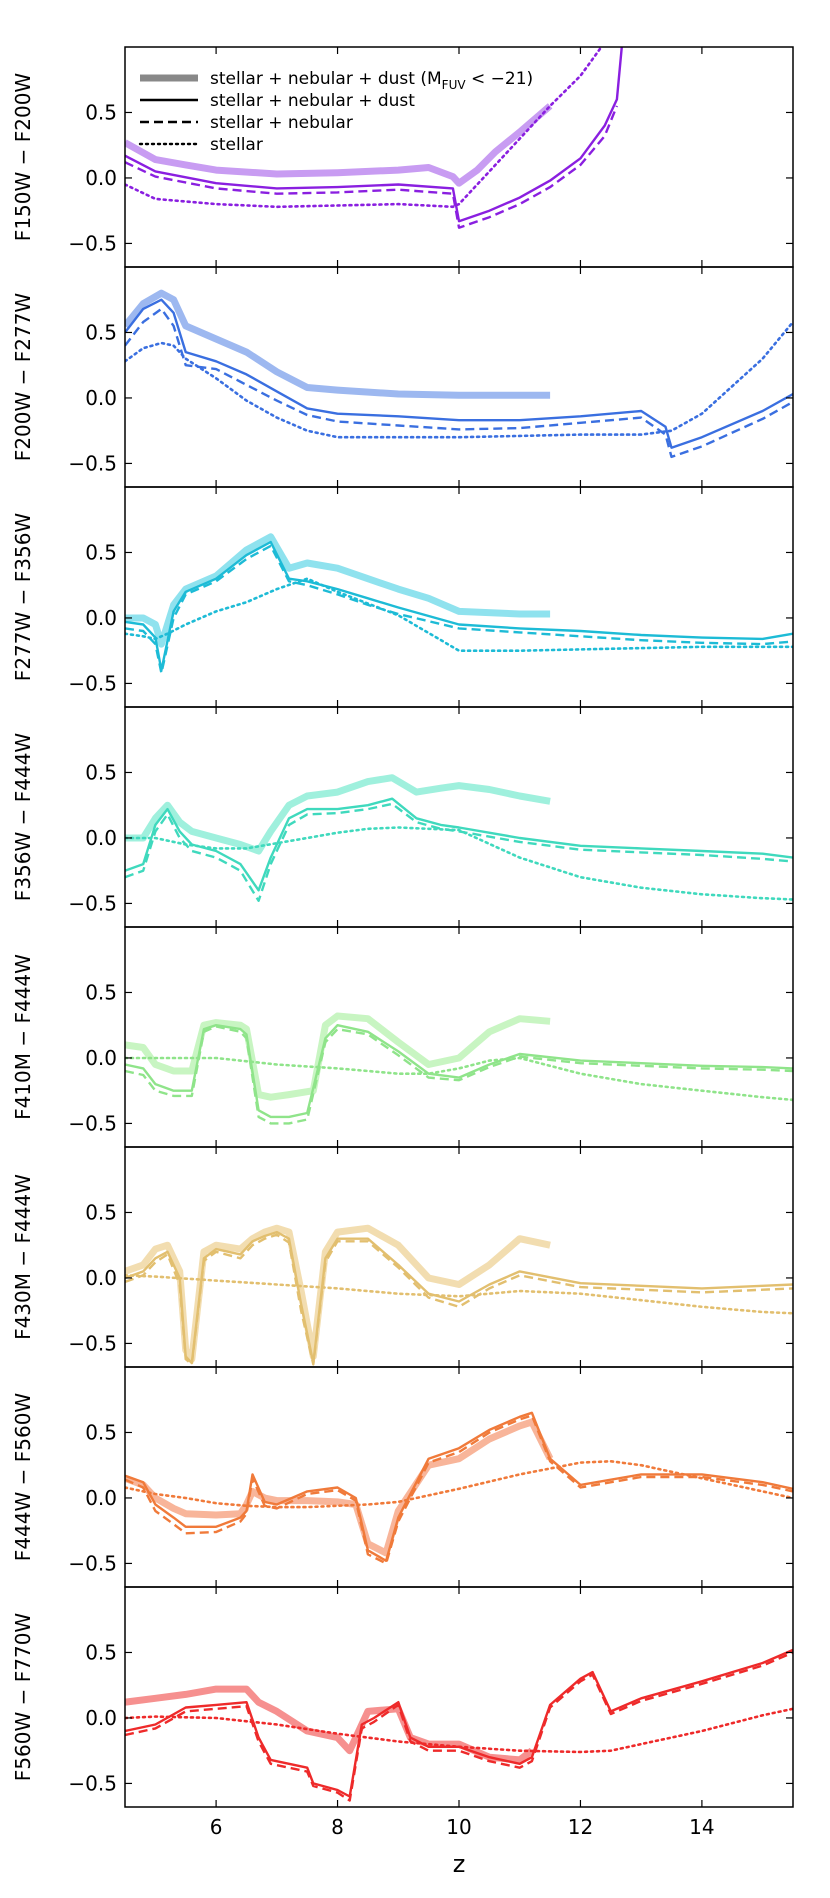 This screenshot has width=830, height=1898. I want to click on legend-thick-label: stellar + nebular + dust (MFUV < −21), so click(371, 80).